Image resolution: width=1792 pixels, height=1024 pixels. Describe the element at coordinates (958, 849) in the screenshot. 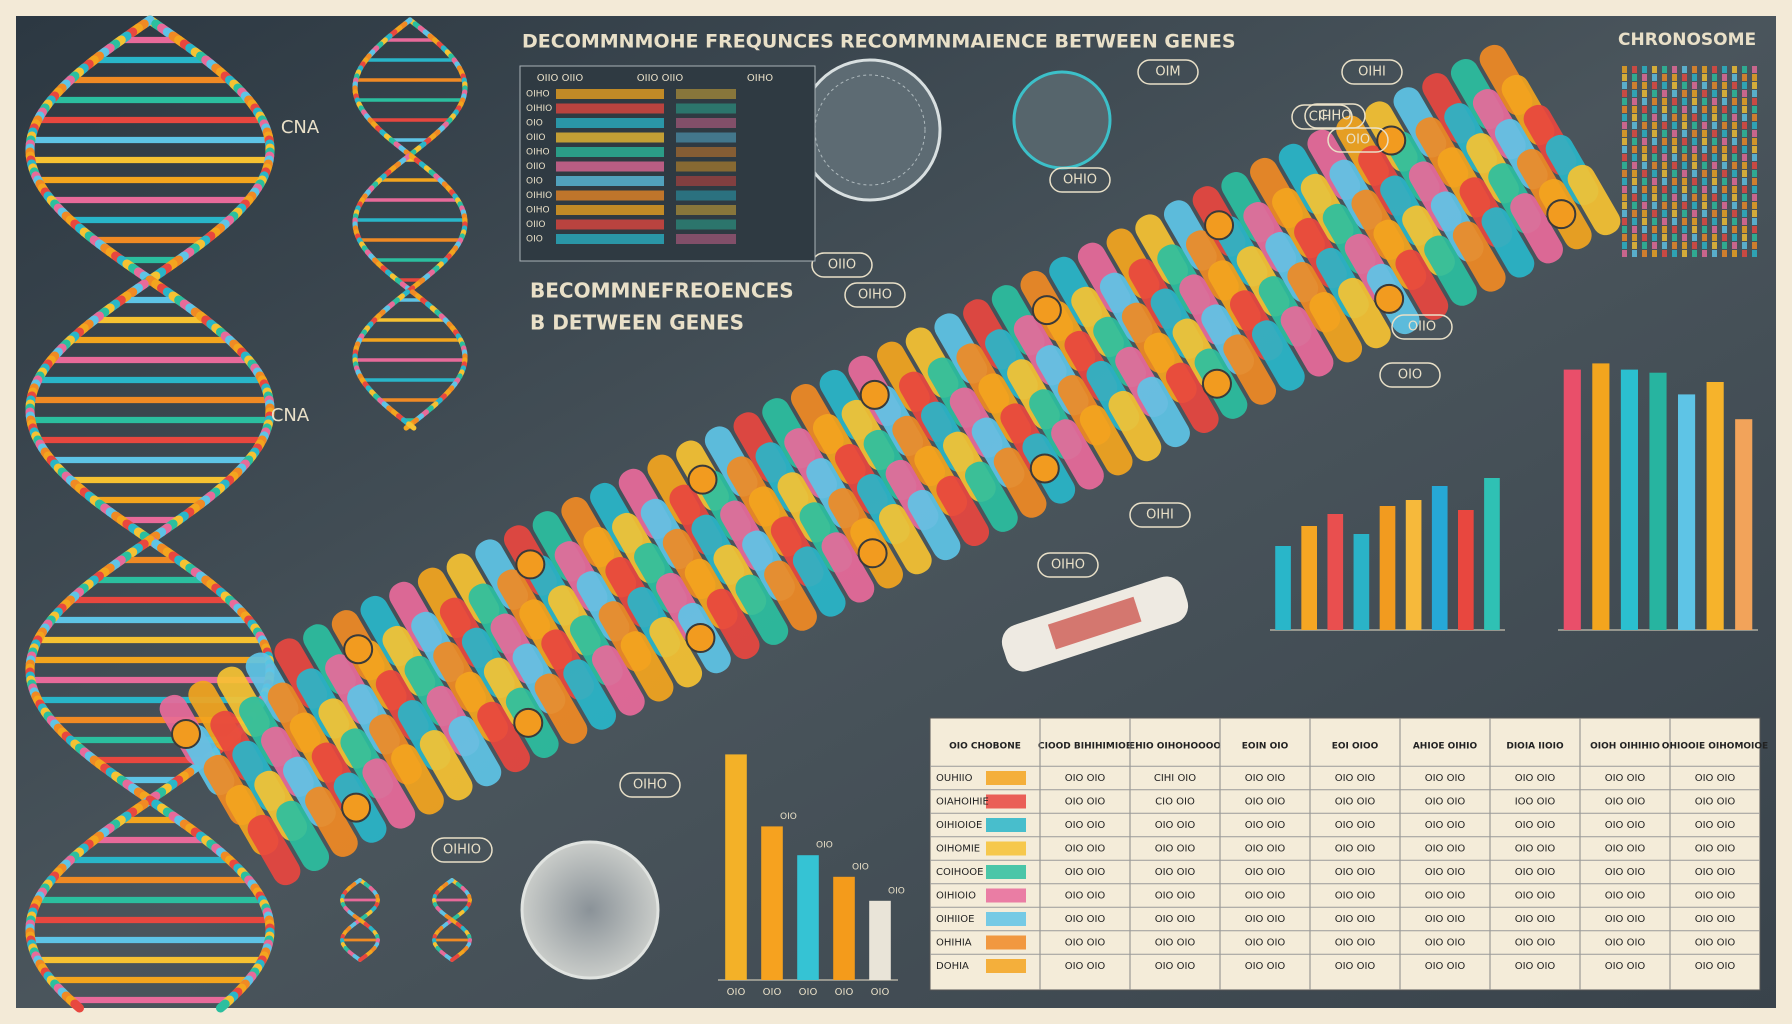

I see `row-label: OIHOMIE` at that location.